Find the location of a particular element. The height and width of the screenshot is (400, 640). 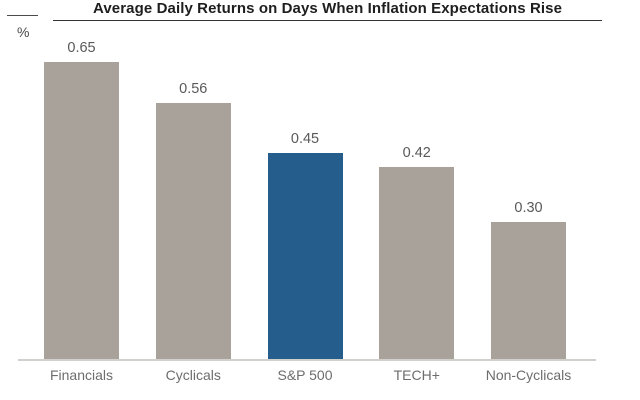

bar-tech is located at coordinates (417, 263).